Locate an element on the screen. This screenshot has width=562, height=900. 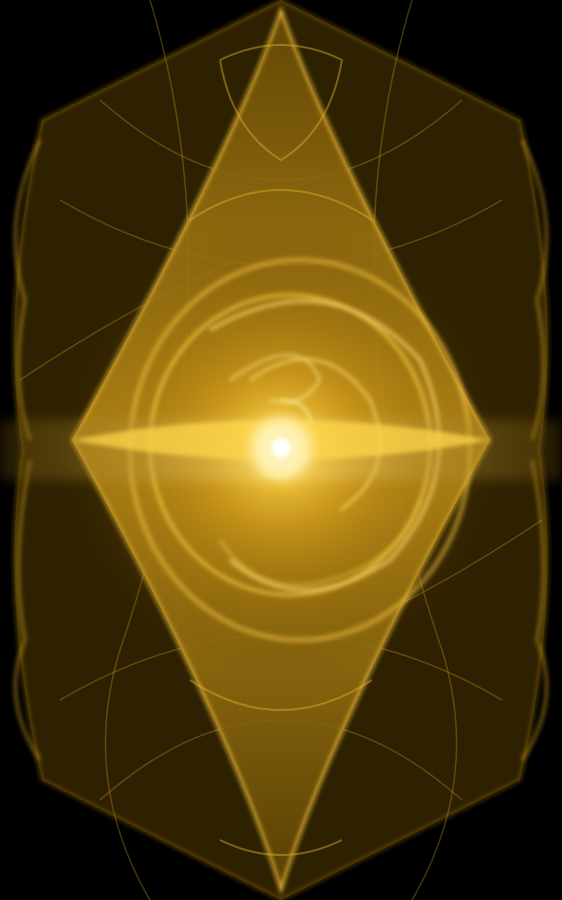
left-lobe-lower is located at coordinates (27, 610).